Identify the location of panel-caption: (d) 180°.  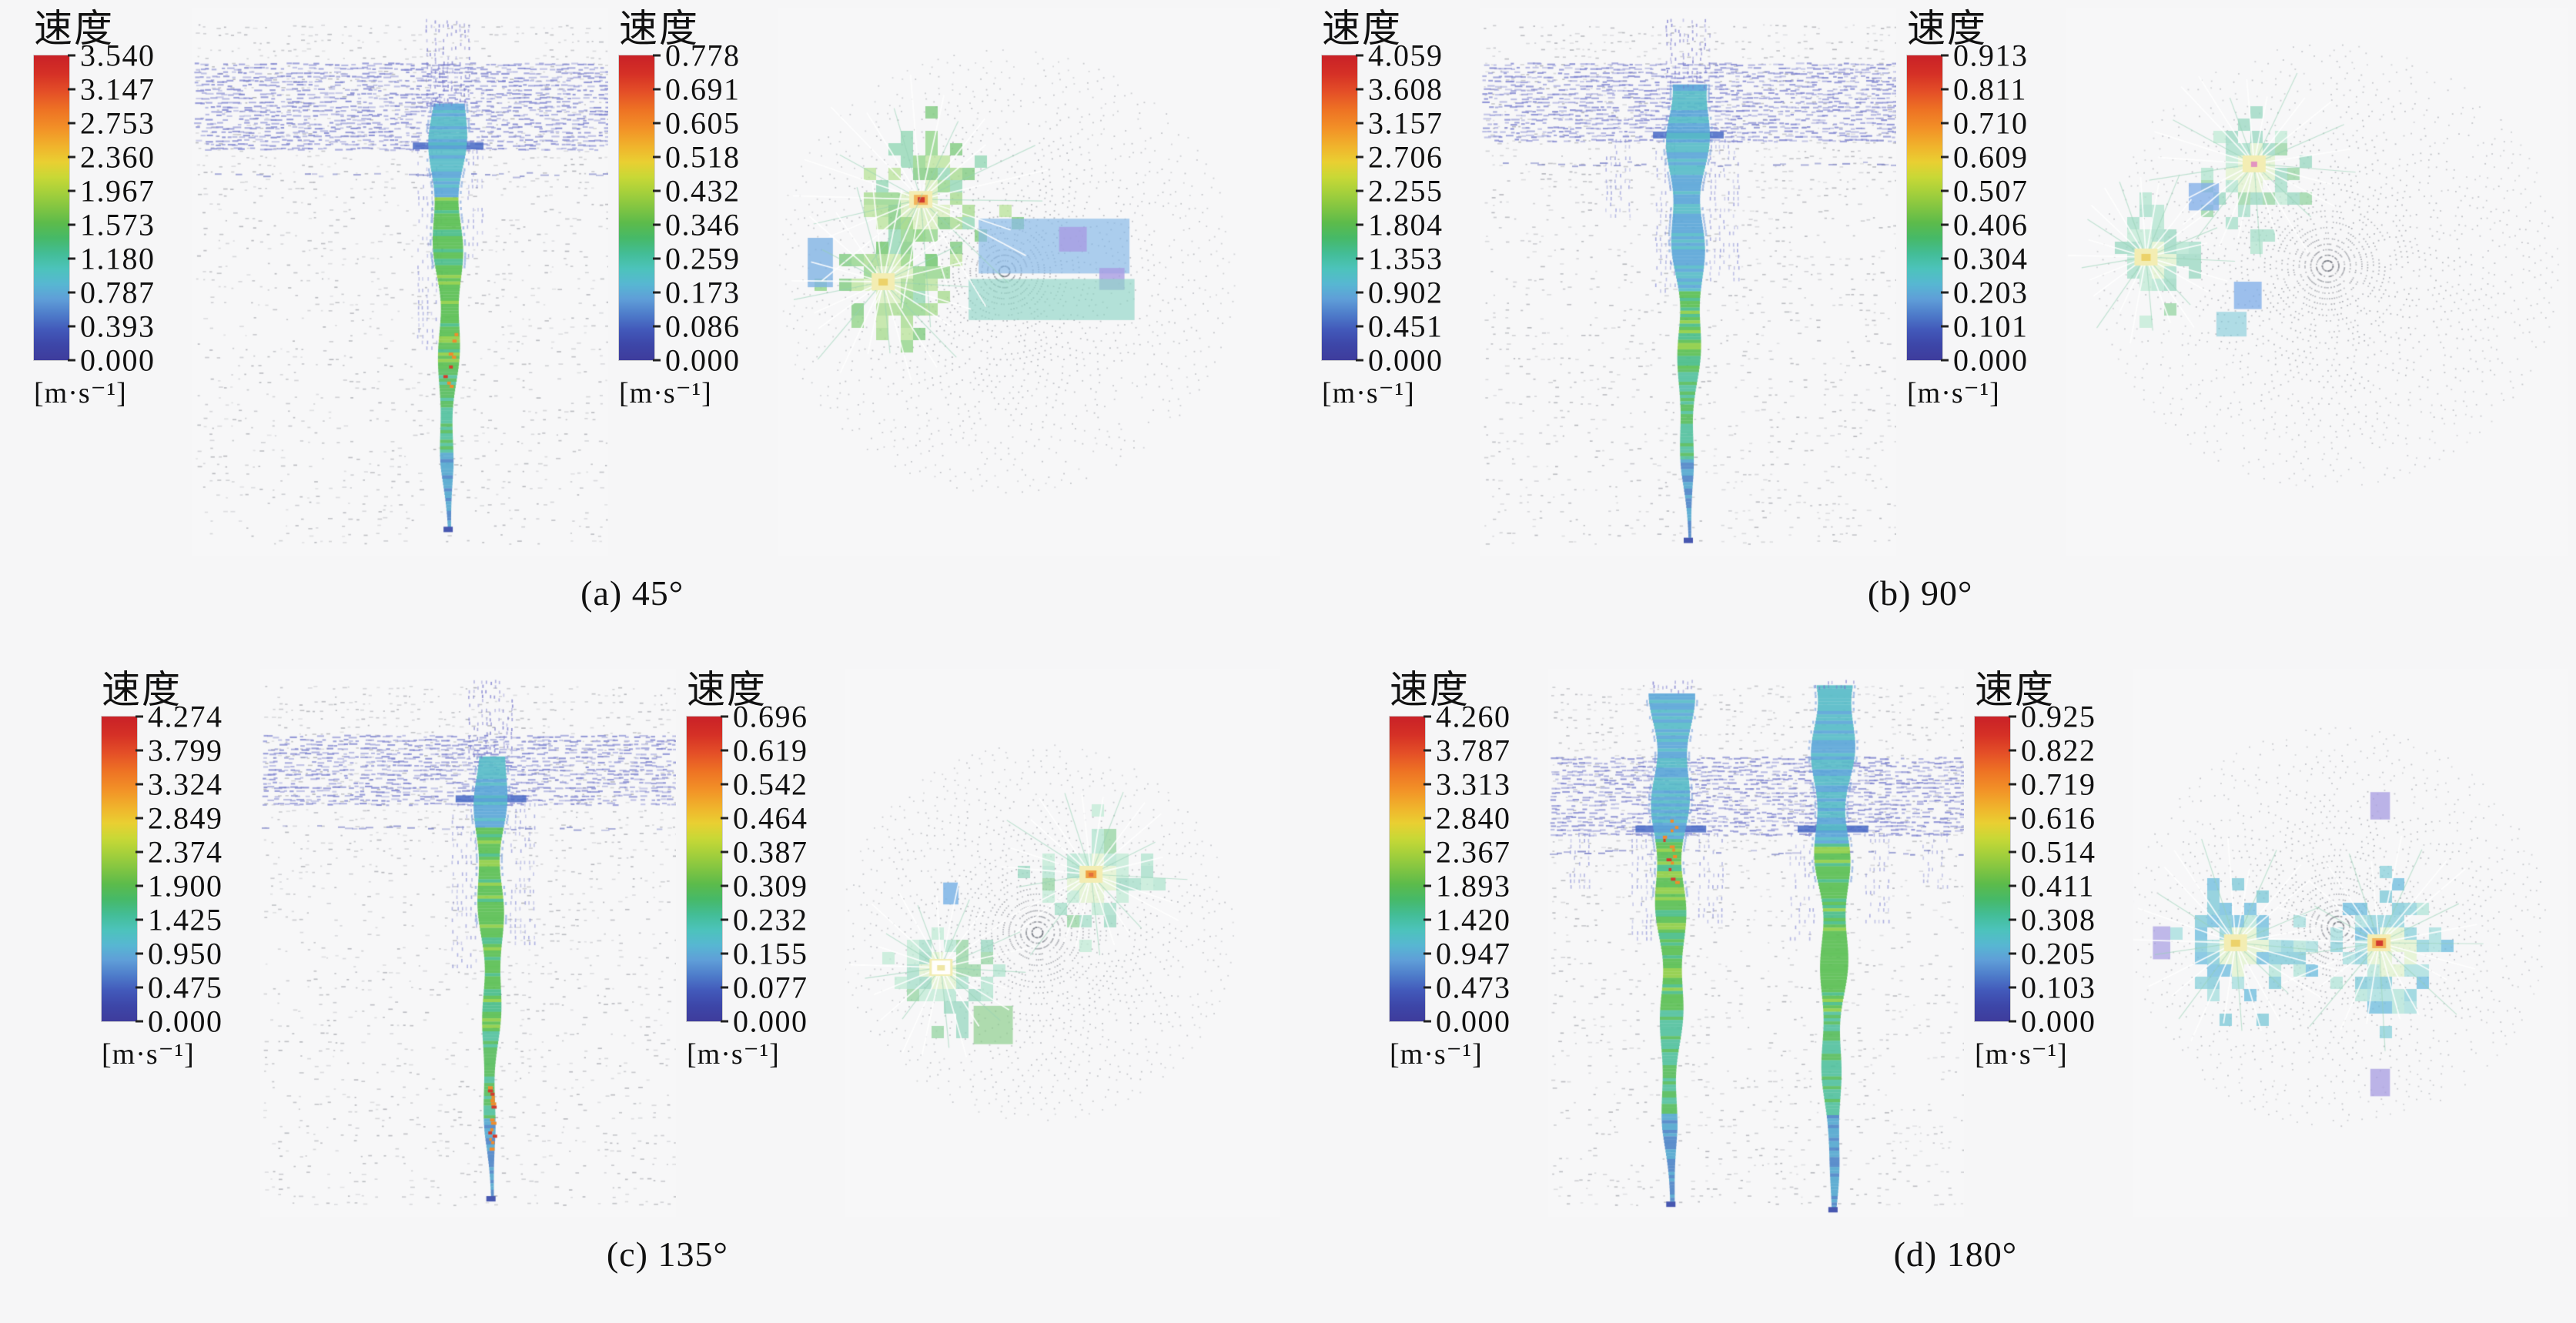
(1956, 1254).